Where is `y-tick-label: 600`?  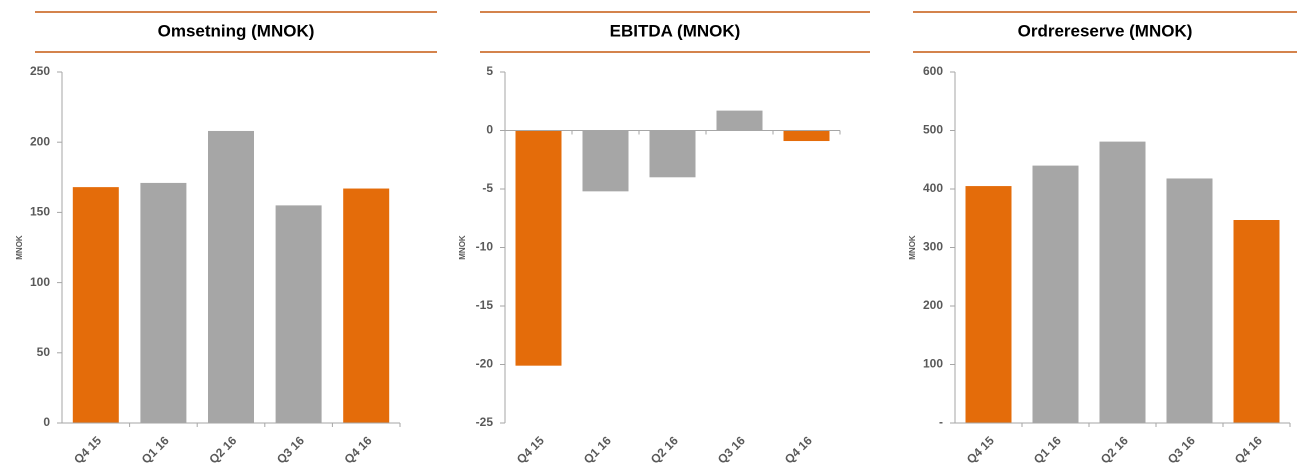
y-tick-label: 600 is located at coordinates (933, 71).